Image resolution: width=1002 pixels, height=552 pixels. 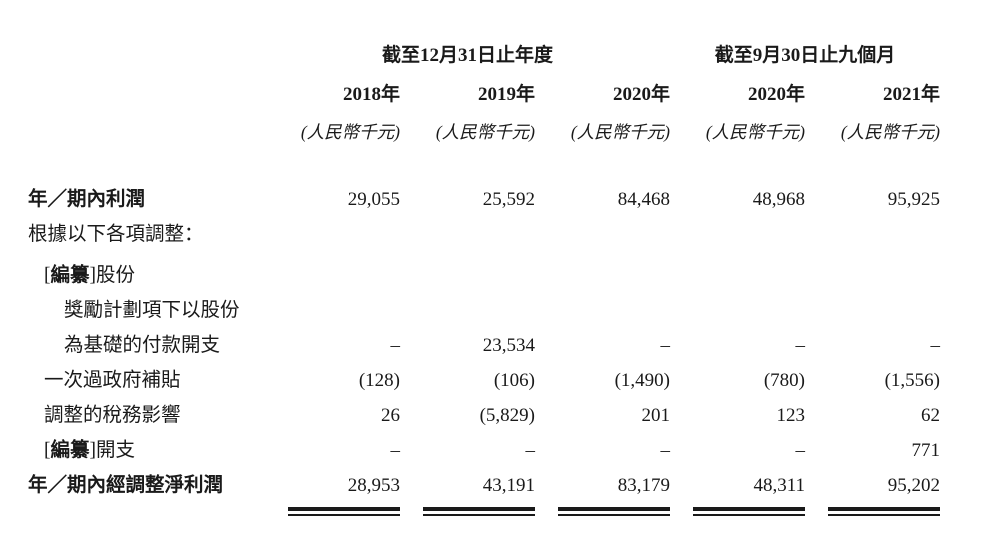 I want to click on year-header-2020: 2020年, so click(x=641, y=94).